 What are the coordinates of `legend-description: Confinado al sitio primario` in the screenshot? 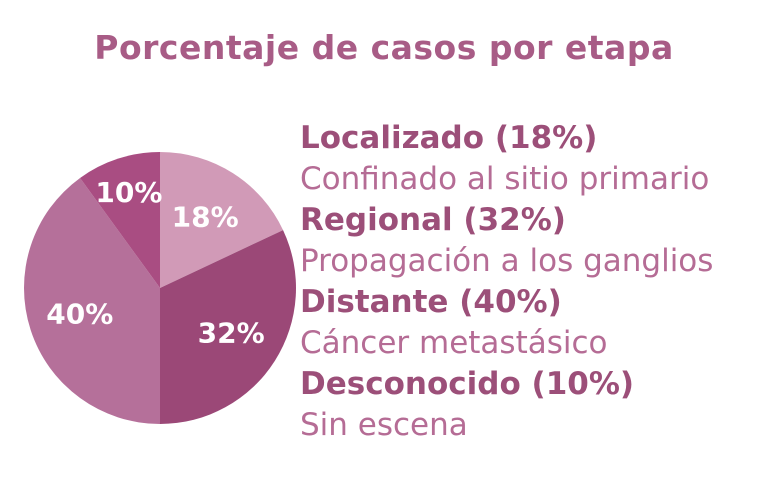 It's located at (505, 179).